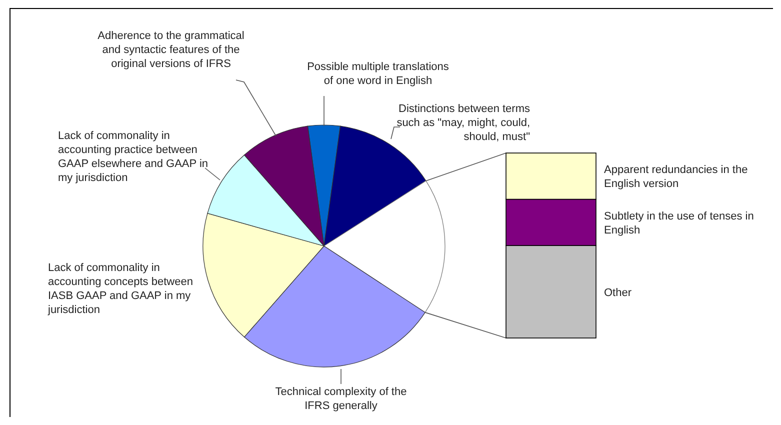 This screenshot has height=425, width=781. Describe the element at coordinates (378, 74) in the screenshot. I see `slice-label: Possible multiple translations of one word in English` at that location.